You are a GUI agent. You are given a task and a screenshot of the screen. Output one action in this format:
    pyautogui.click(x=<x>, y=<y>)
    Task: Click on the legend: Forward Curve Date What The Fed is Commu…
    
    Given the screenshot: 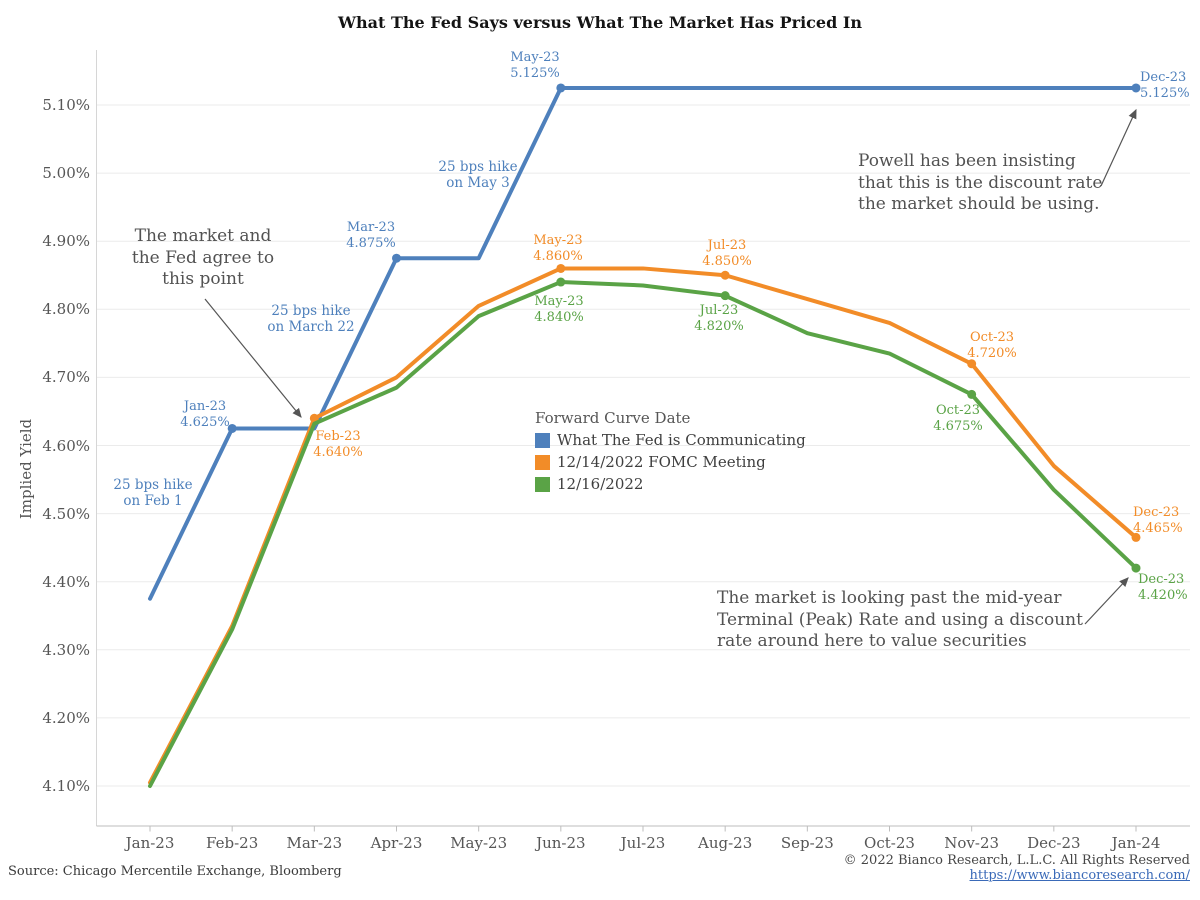 What is the action you would take?
    pyautogui.click(x=670, y=453)
    